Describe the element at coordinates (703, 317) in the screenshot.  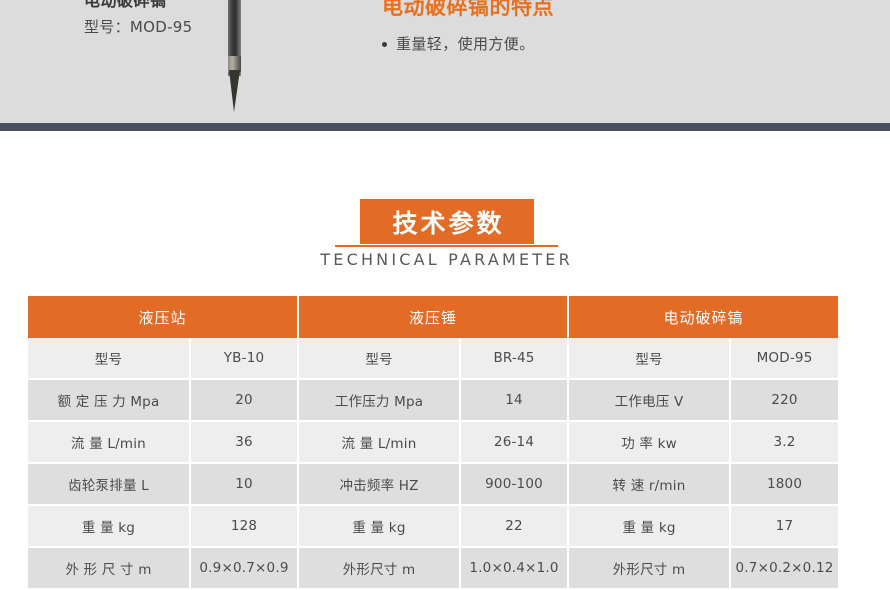
I see `spec-group-header-electric-pick: 电动破碎镐` at that location.